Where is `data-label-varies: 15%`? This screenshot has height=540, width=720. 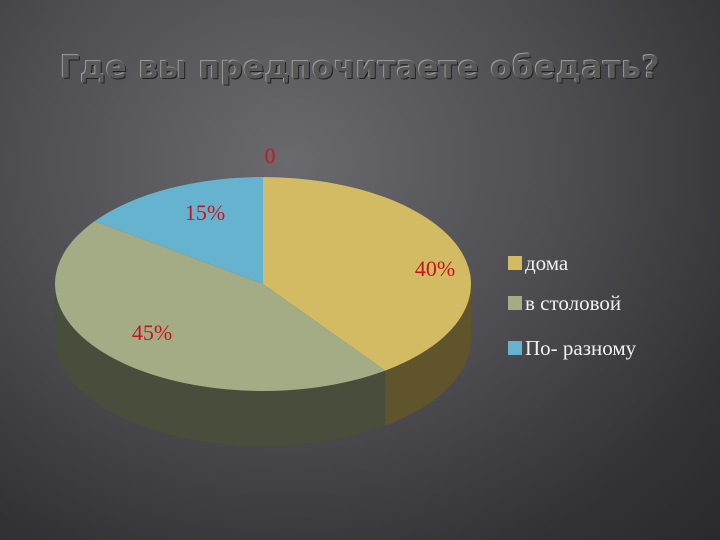 data-label-varies: 15% is located at coordinates (205, 212).